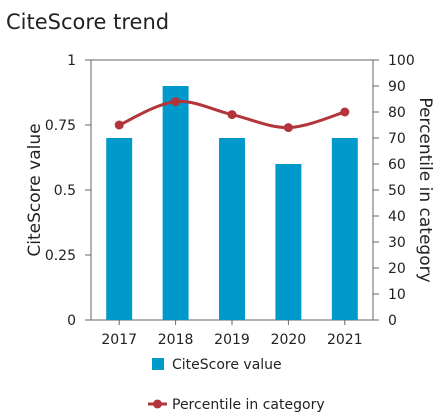 The image size is (441, 417). I want to click on percentile-point-2020, so click(288, 128).